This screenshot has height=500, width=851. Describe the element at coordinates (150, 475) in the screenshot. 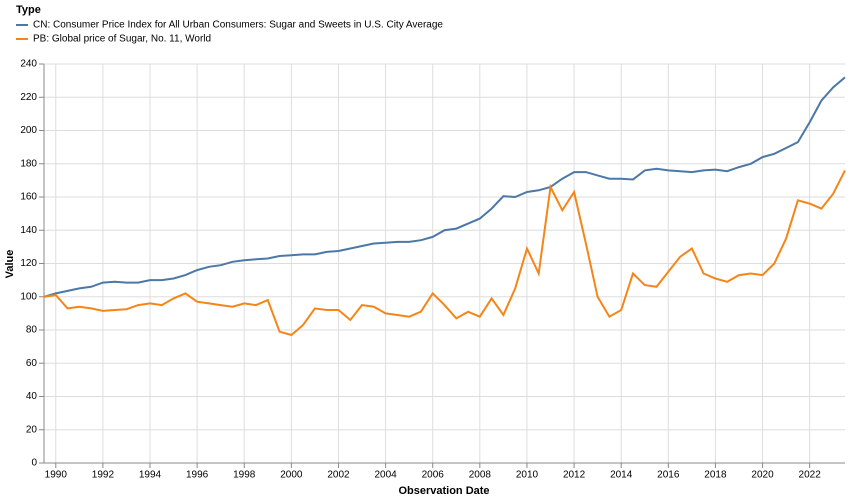

I see `x-tick-label: 1994` at that location.